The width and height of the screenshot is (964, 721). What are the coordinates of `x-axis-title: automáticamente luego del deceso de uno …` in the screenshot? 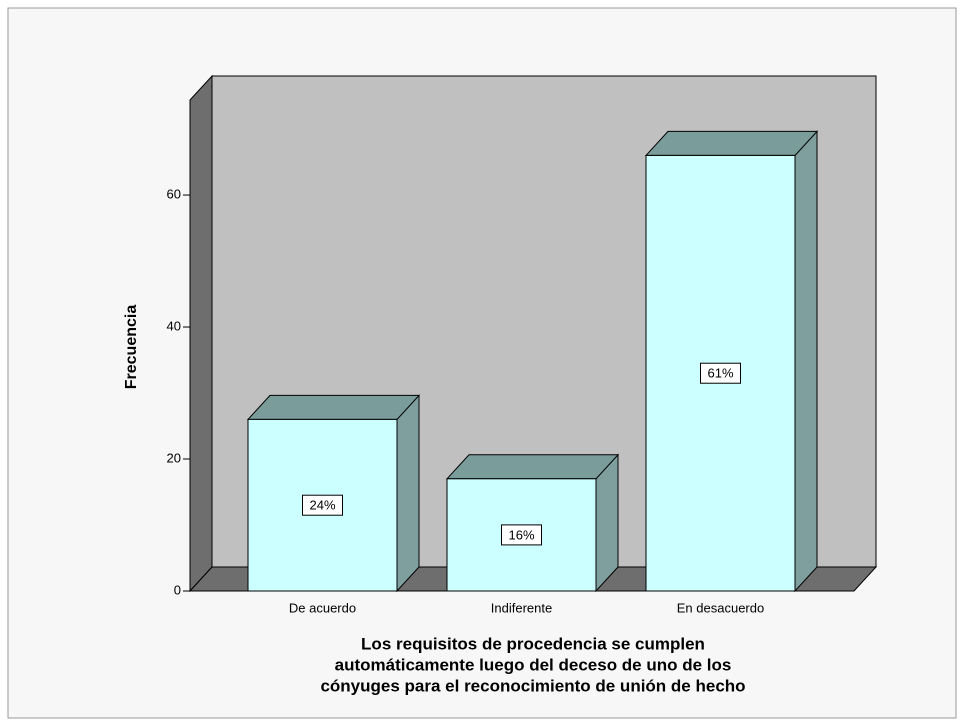 It's located at (533, 664).